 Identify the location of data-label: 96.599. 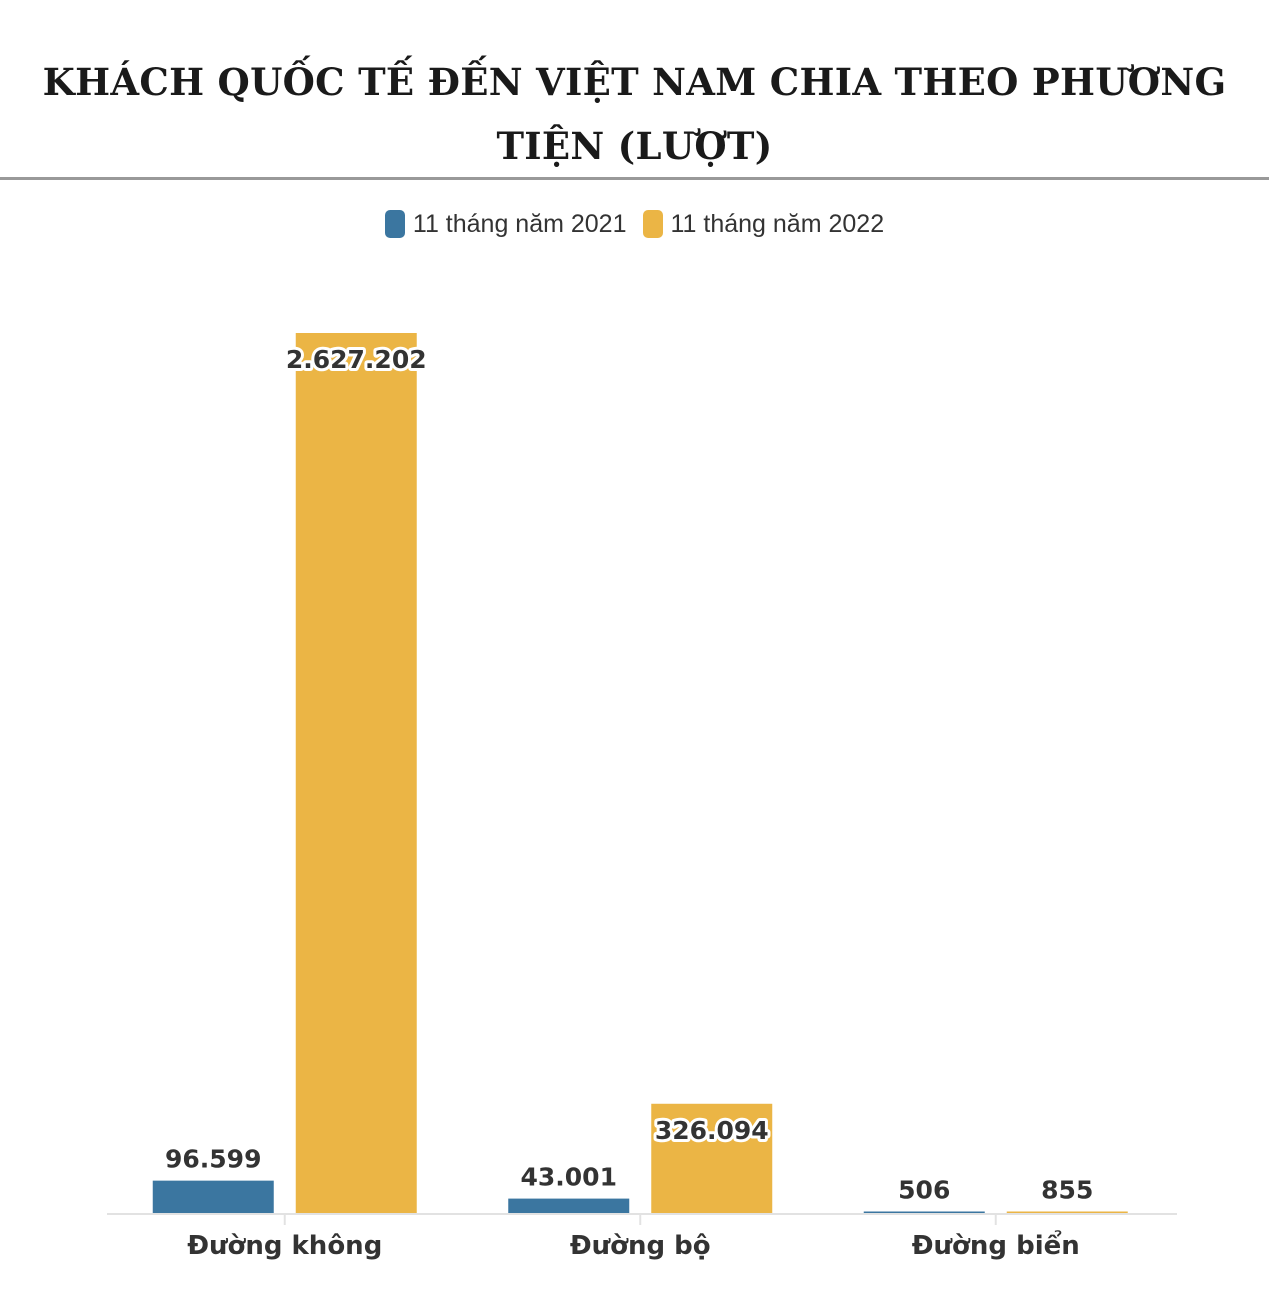
(213, 1159).